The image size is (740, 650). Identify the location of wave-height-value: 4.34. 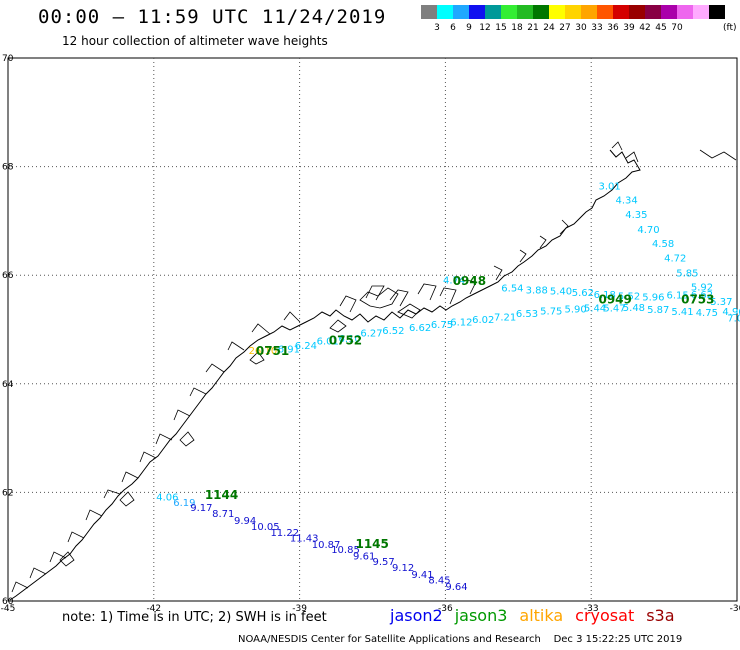
(627, 201).